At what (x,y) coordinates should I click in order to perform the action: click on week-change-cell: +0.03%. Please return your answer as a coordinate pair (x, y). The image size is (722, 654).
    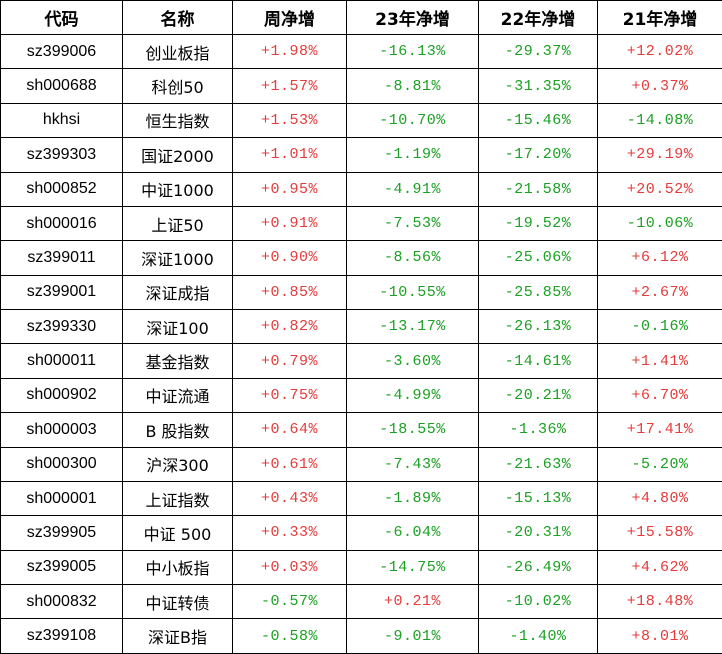
    Looking at the image, I should click on (289, 567).